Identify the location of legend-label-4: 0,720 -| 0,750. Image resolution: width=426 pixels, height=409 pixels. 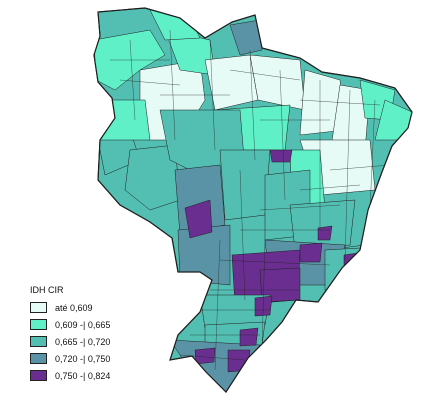
(83, 358).